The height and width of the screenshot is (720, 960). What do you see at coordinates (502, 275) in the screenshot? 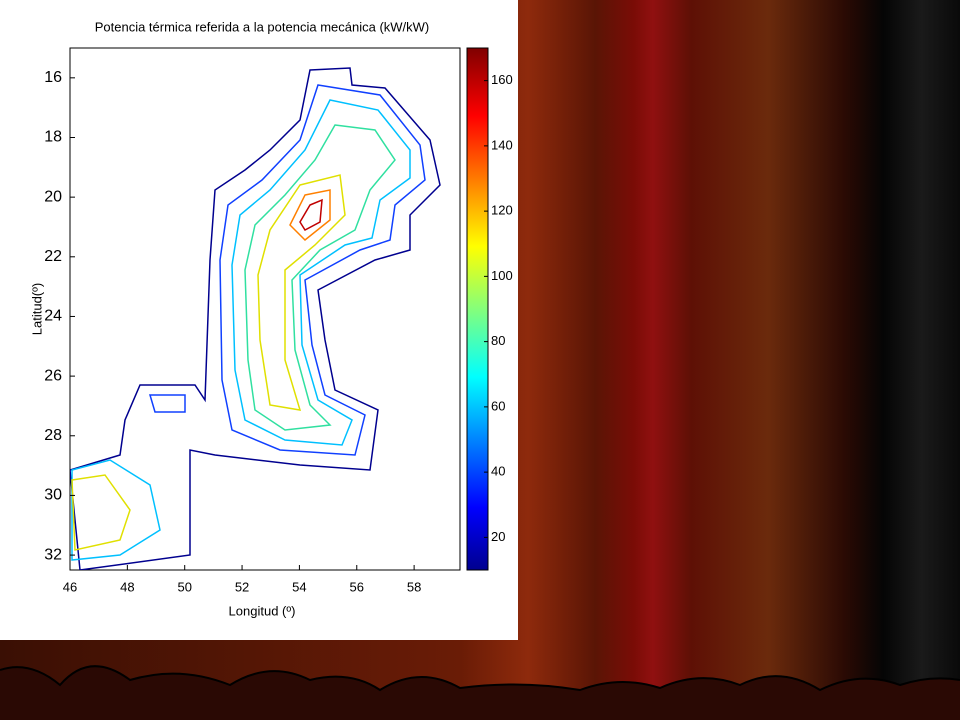
I see `colorbar-tick-label: 100` at bounding box center [502, 275].